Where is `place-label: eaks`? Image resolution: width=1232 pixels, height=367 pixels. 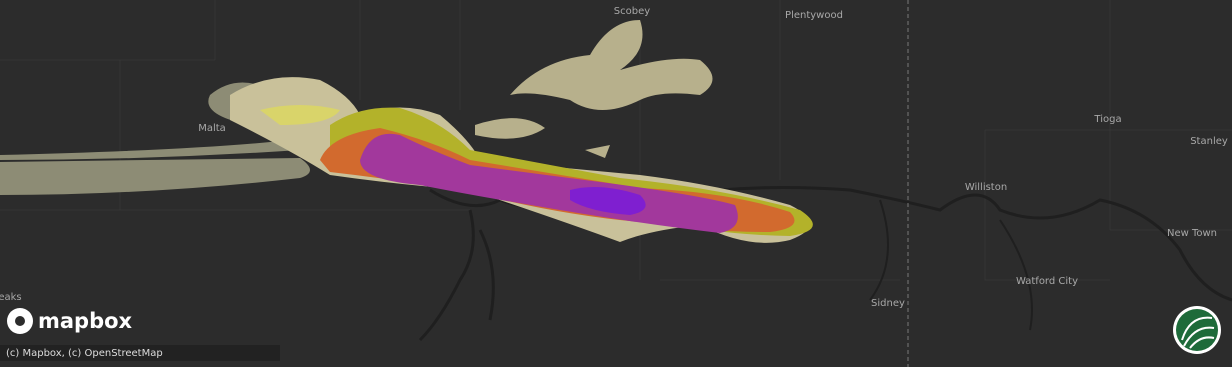
place-label: eaks is located at coordinates (11, 297).